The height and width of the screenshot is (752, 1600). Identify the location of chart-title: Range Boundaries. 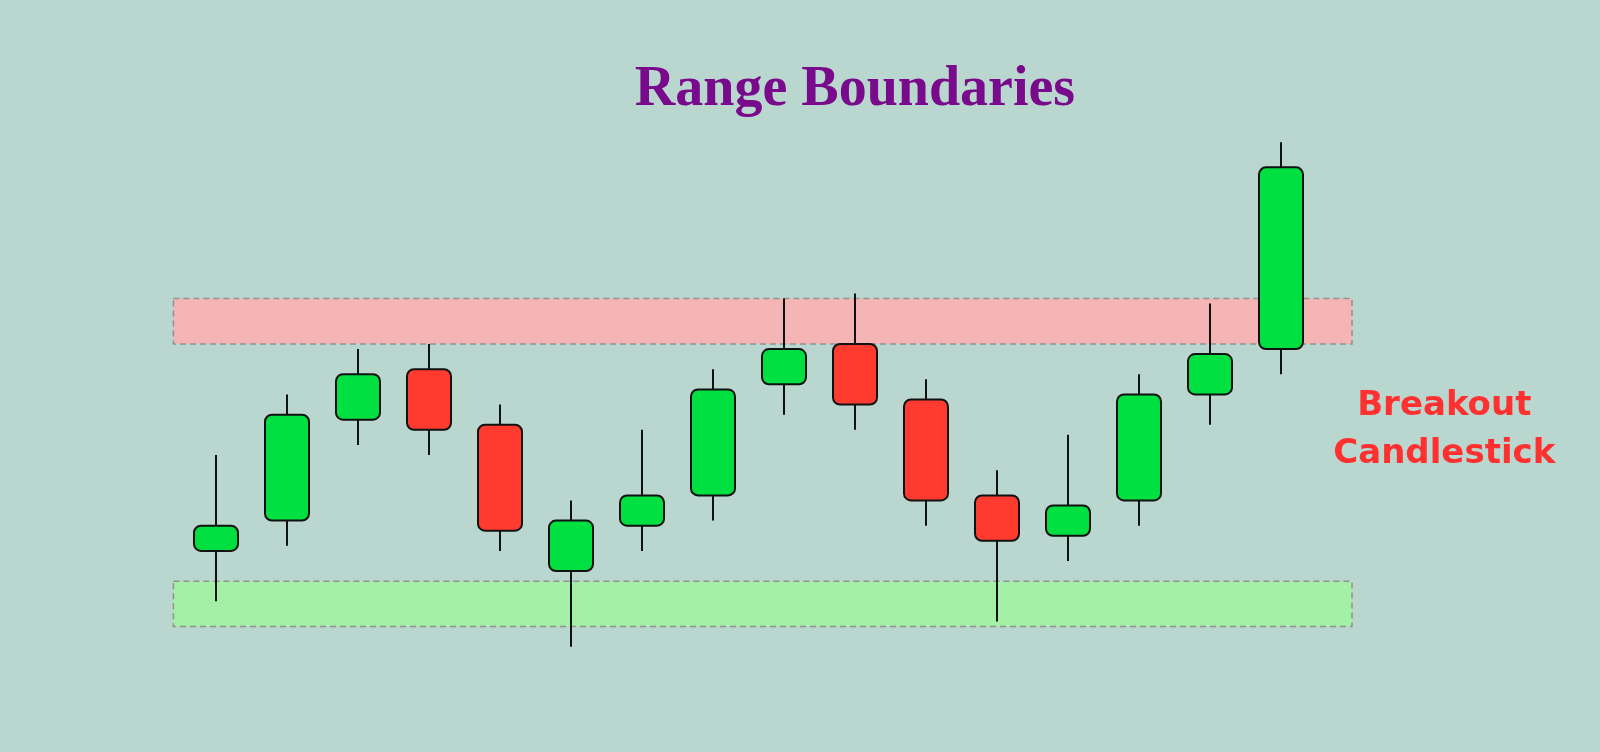
(855, 86).